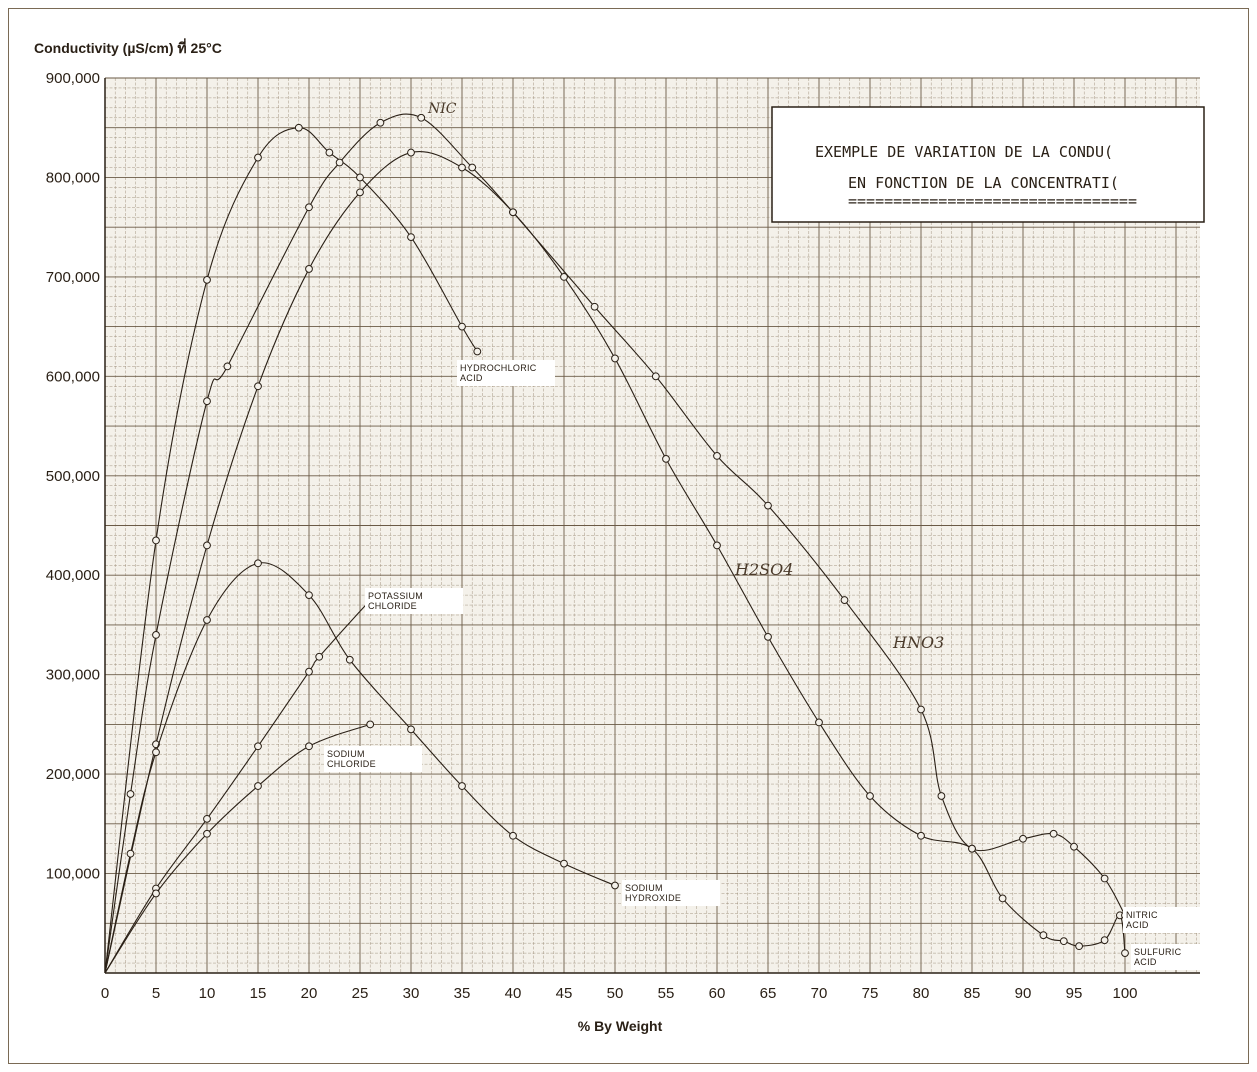  What do you see at coordinates (351, 764) in the screenshot?
I see `series-label-5-line-1: CHLORIDE` at bounding box center [351, 764].